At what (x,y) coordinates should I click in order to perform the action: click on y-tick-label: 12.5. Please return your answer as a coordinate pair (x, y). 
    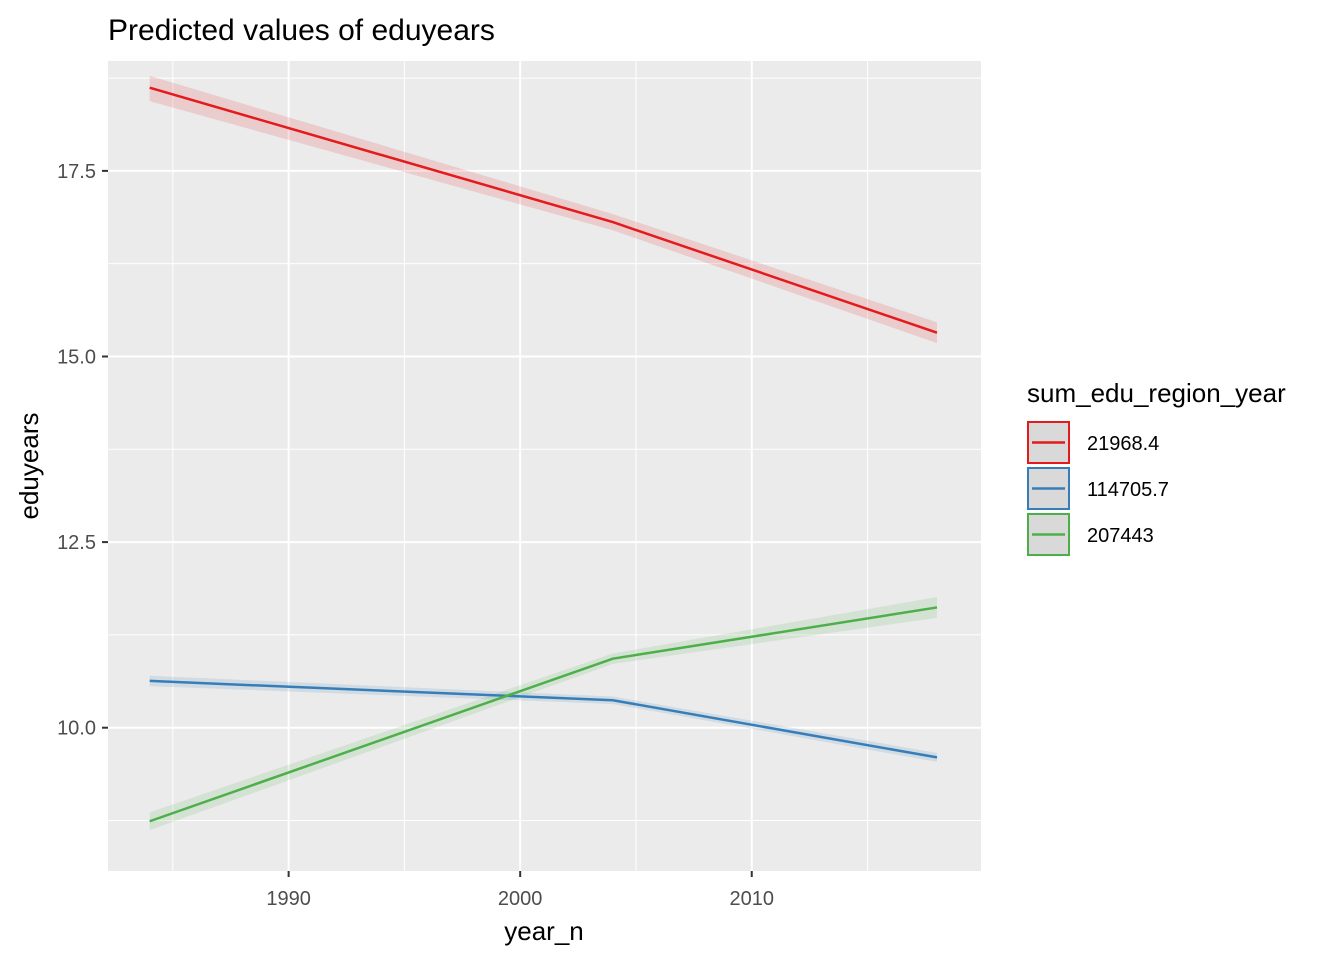
    Looking at the image, I should click on (76, 543).